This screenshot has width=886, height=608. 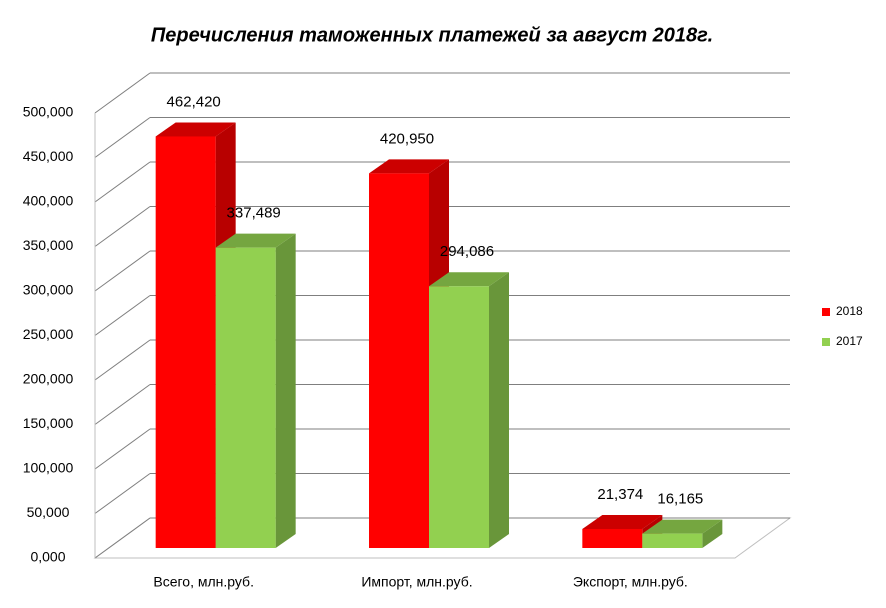 I want to click on y-tick-label: 0,000, so click(x=47, y=557).